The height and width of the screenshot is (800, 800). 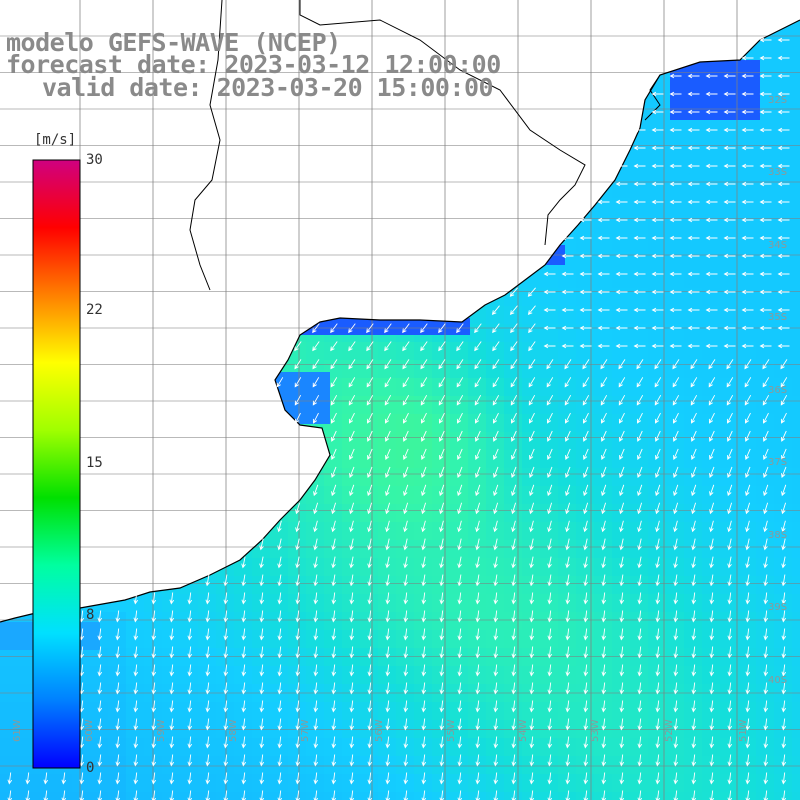 What do you see at coordinates (94, 463) in the screenshot?
I see `colorbar-tick-15: 15` at bounding box center [94, 463].